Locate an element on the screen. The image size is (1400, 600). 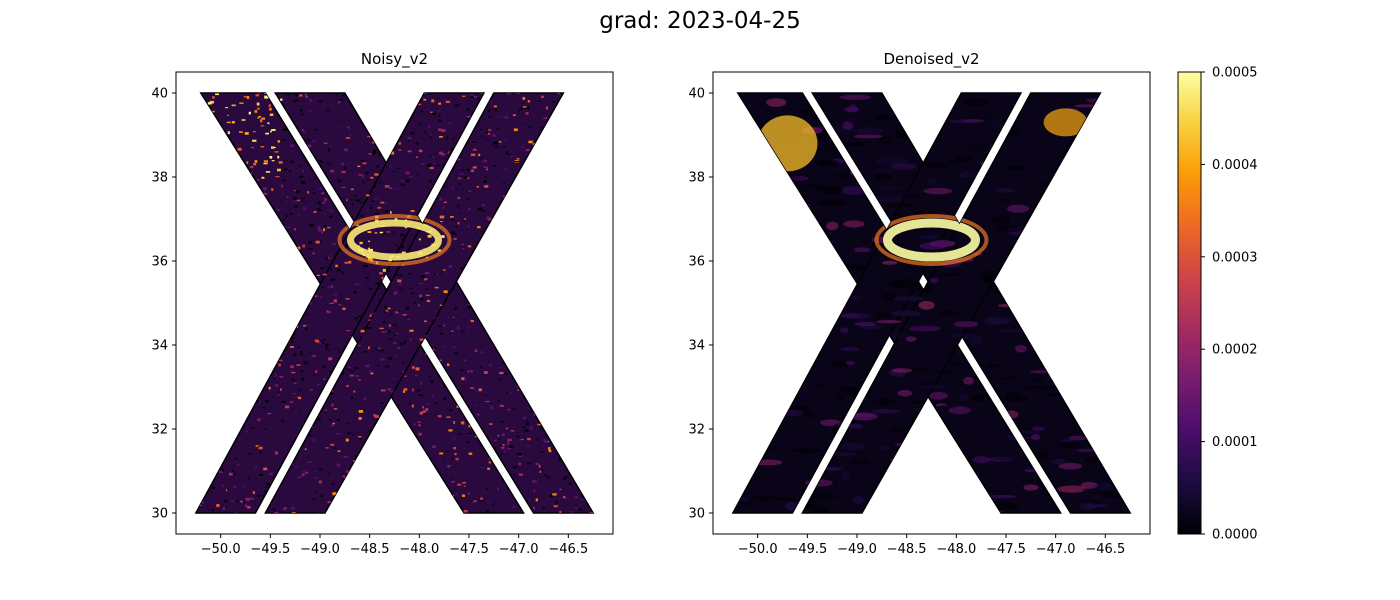
colorbar-tick-label: 0.0002 is located at coordinates (1235, 350).